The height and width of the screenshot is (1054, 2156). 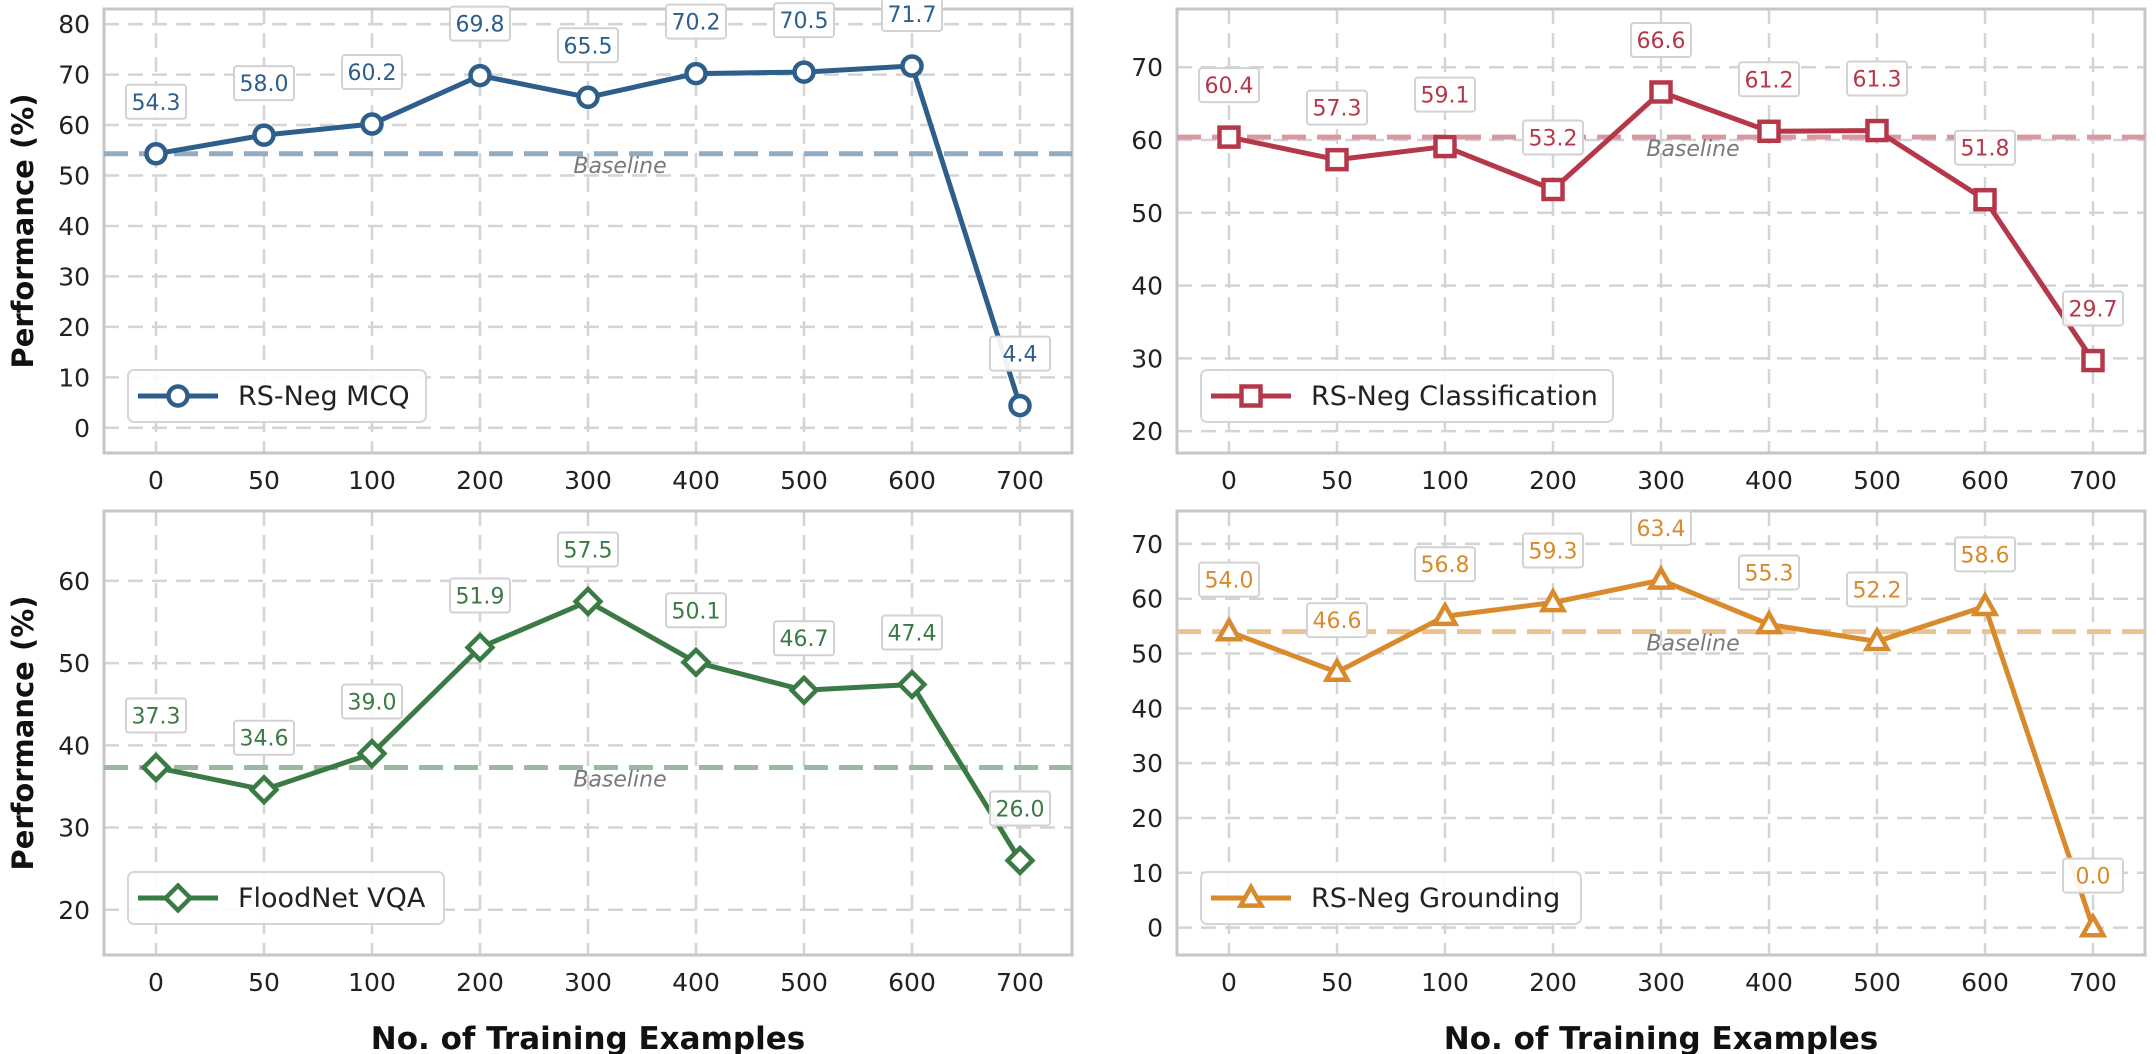 What do you see at coordinates (1985, 982) in the screenshot?
I see `x-tick-label: 600` at bounding box center [1985, 982].